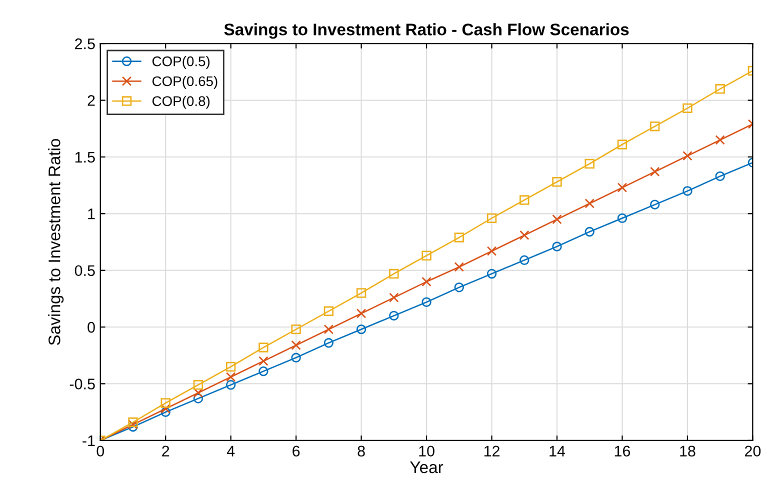  Describe the element at coordinates (426, 31) in the screenshot. I see `chart-title: Savings to Investment Ratio - Cash Flow Scenarios` at that location.